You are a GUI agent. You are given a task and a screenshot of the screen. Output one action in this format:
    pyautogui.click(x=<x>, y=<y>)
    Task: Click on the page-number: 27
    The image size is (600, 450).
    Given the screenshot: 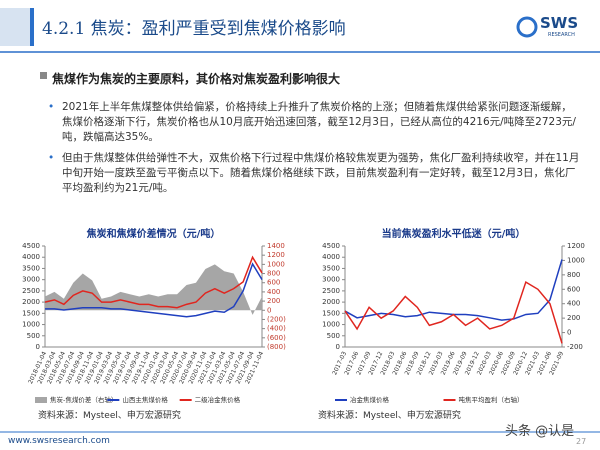 What is the action you would take?
    pyautogui.click(x=581, y=441)
    